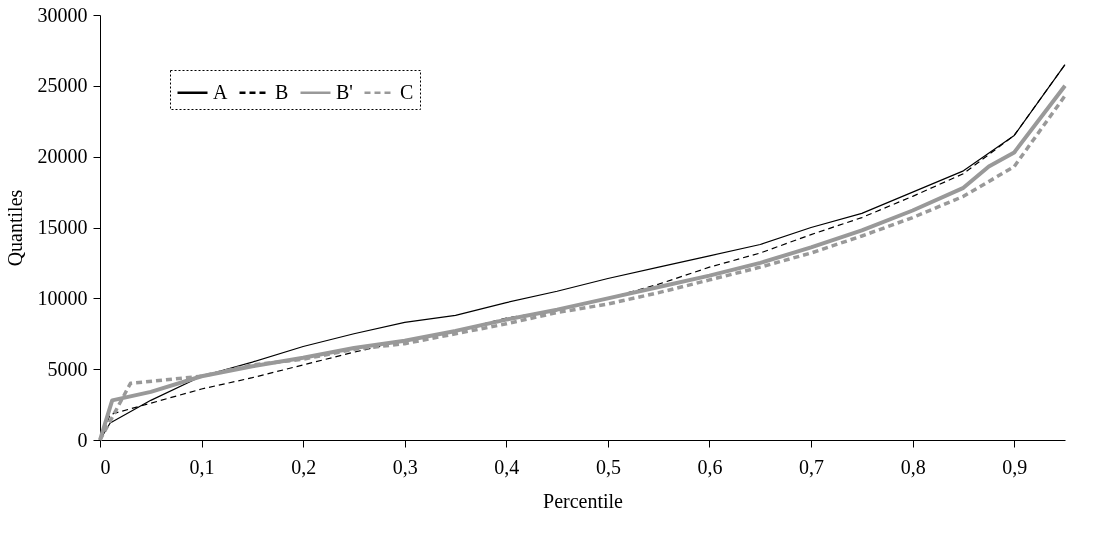  I want to click on y-tick-label: 10000, so click(62, 297).